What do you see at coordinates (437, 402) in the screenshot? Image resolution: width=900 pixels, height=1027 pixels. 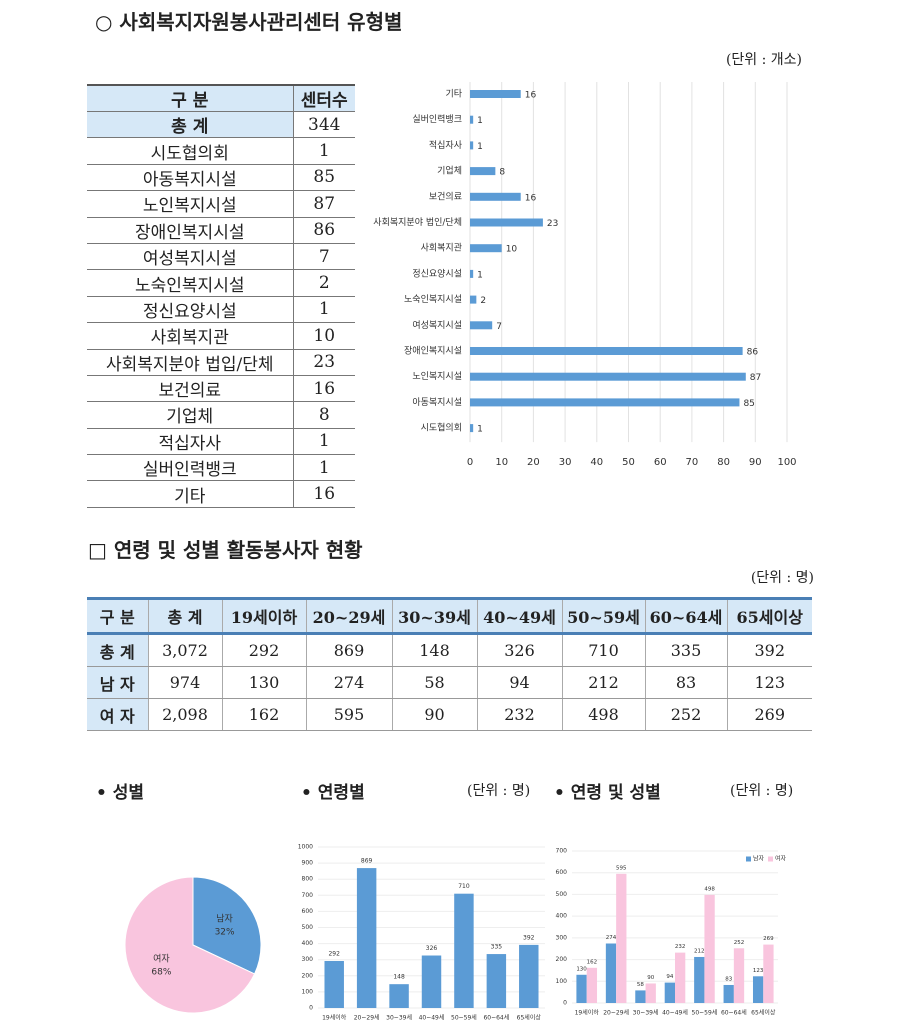 I see `category-label: 아동복지시설` at bounding box center [437, 402].